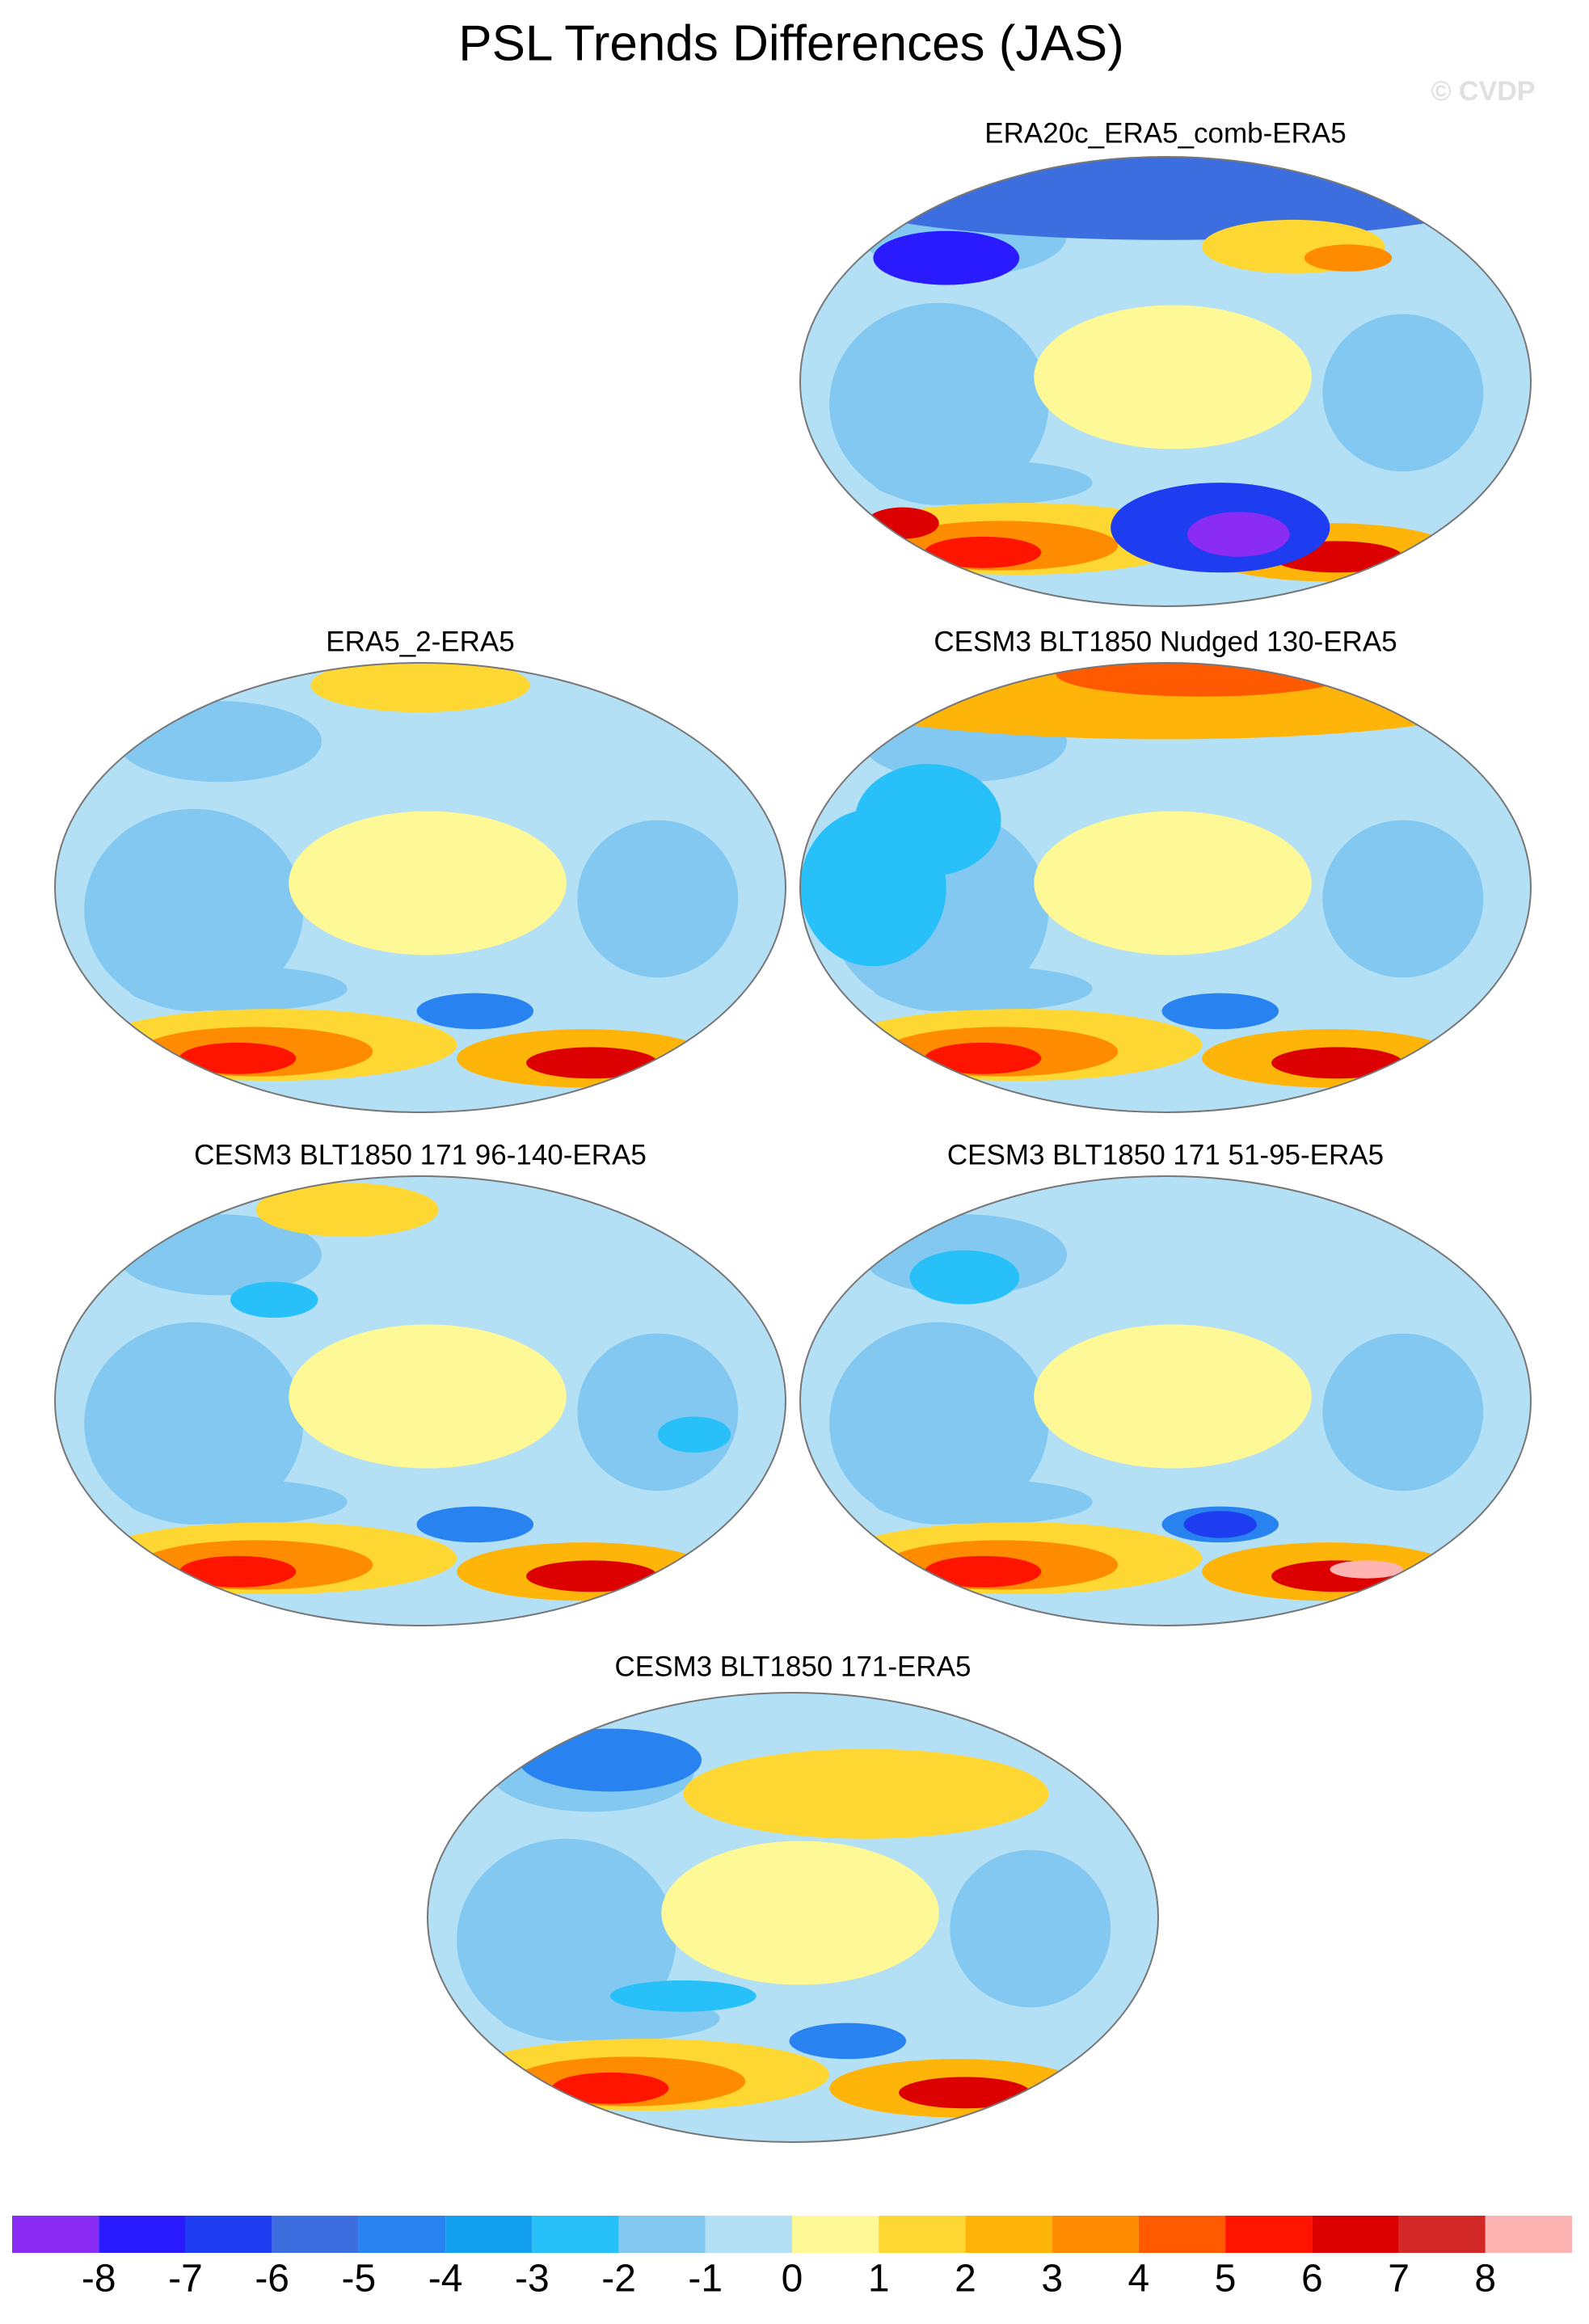 Image resolution: width=1589 pixels, height=2324 pixels. I want to click on watermark: © CVDP, so click(1483, 92).